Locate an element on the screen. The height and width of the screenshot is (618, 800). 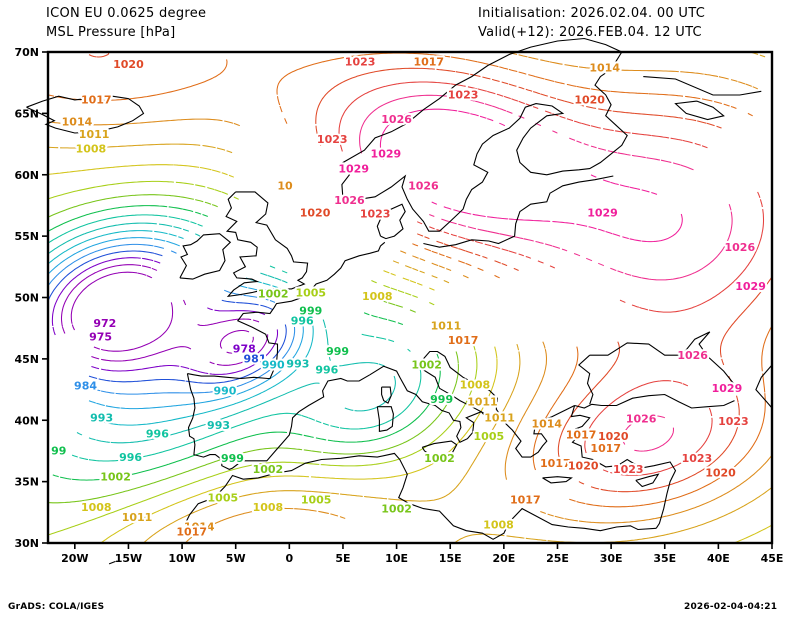
contour-label: 1029 is located at coordinates (602, 212).